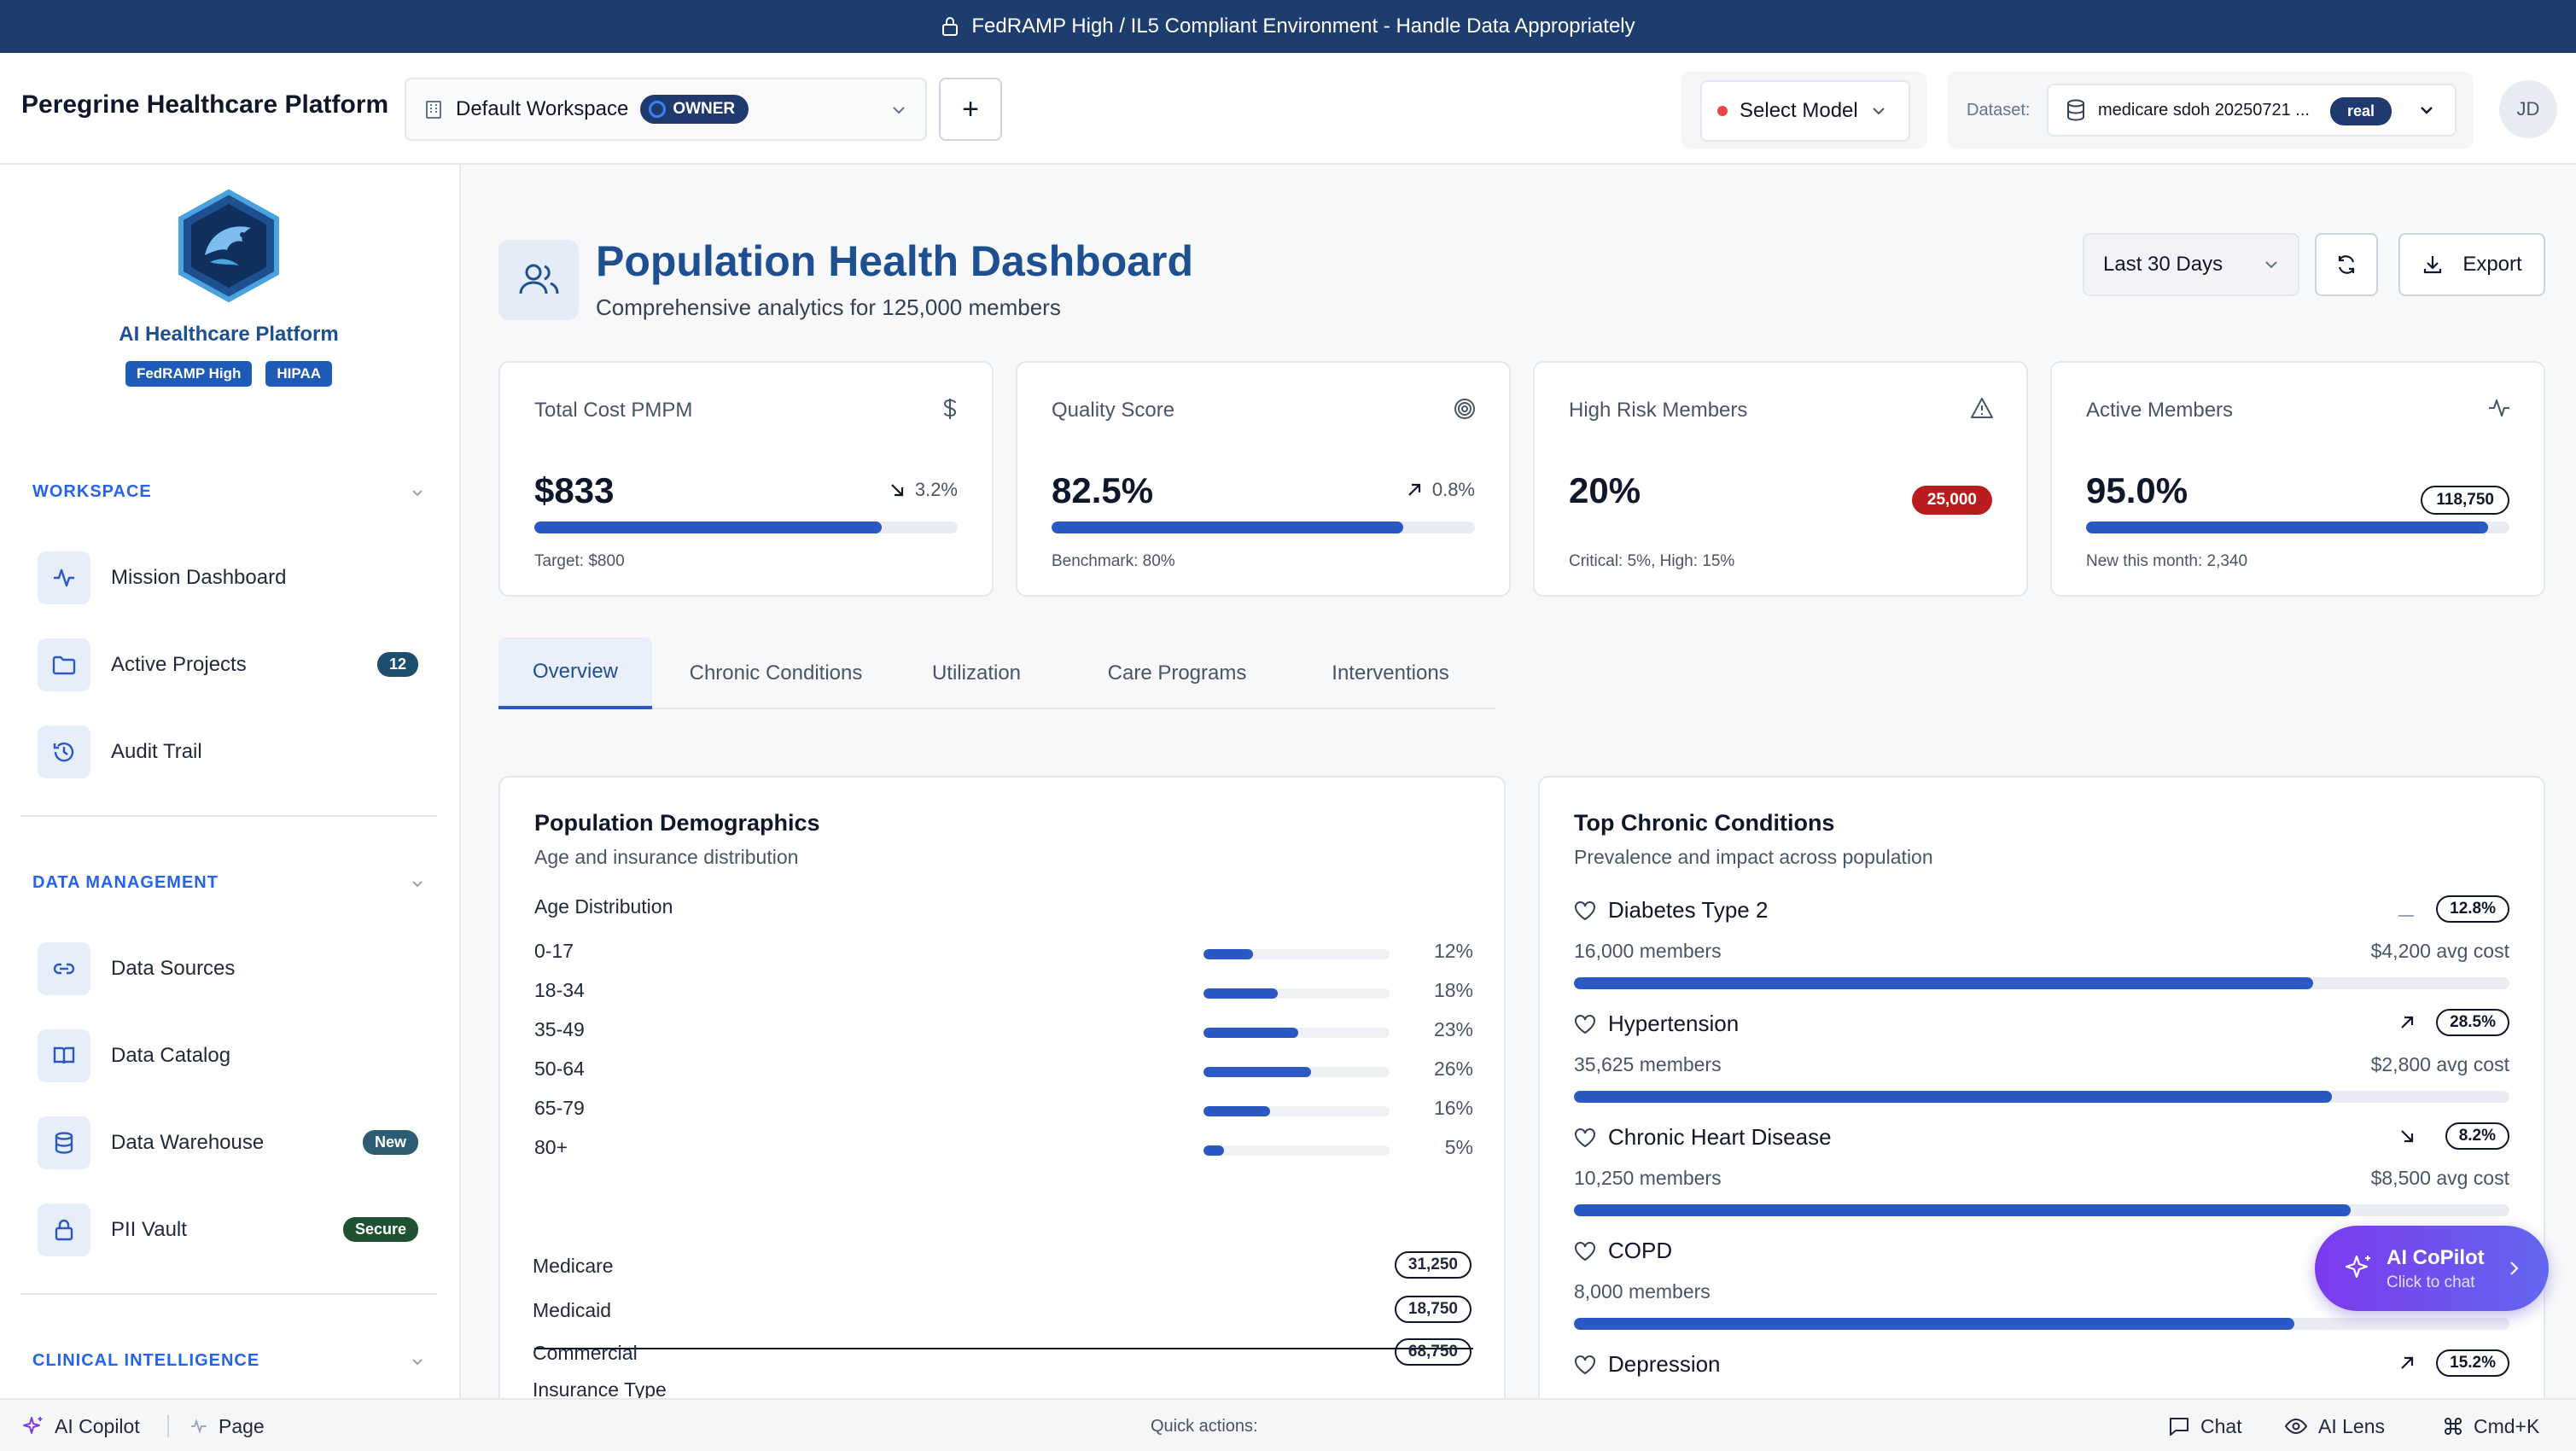 The height and width of the screenshot is (1451, 2576). I want to click on ai-copilot-toggle: AI Copilot, so click(81, 1425).